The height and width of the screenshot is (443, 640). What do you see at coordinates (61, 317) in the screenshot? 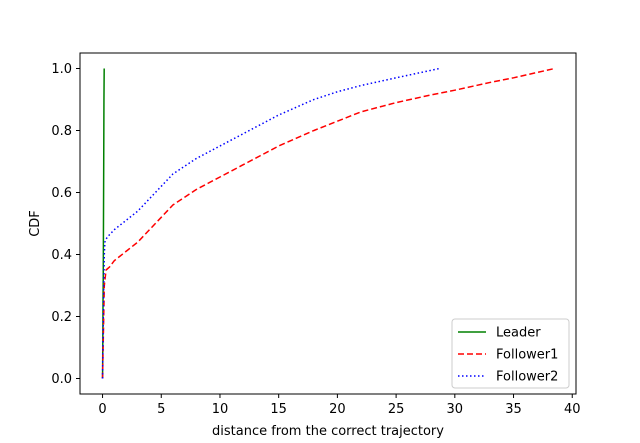
I see `y-tick-label: 0.2` at bounding box center [61, 317].